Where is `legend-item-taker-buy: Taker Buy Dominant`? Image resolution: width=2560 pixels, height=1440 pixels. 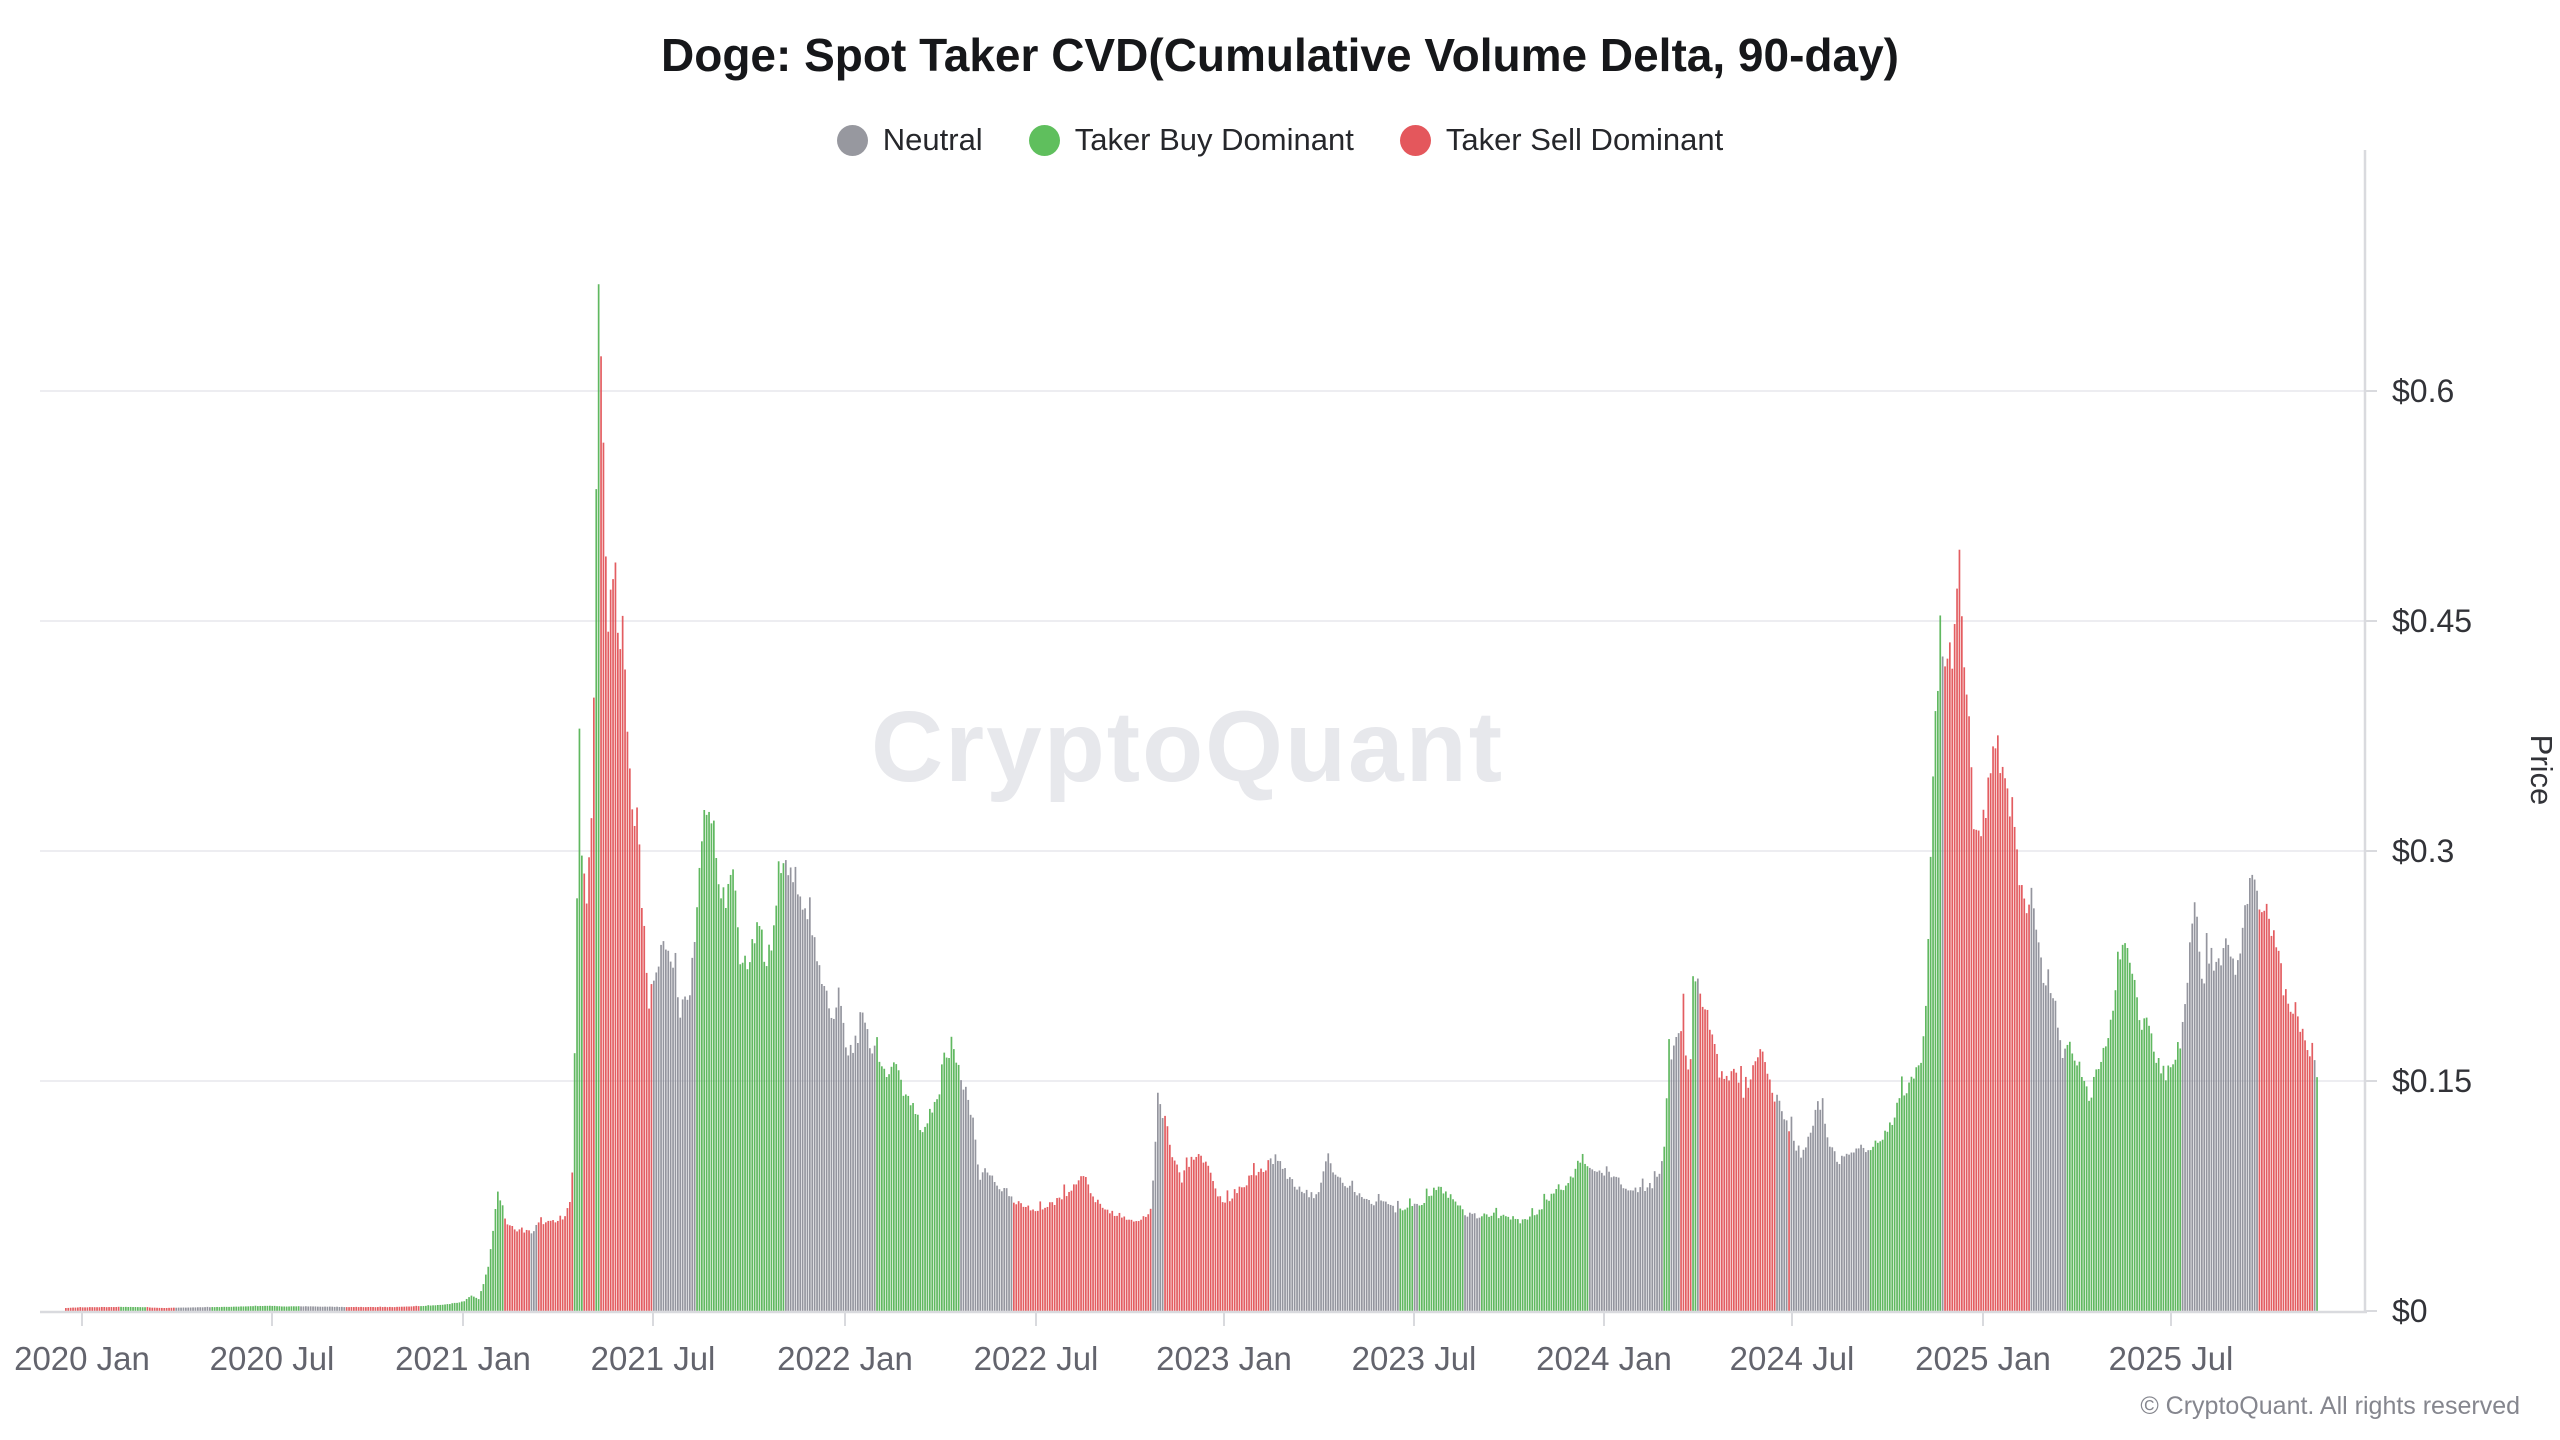
legend-item-taker-buy: Taker Buy Dominant is located at coordinates (1191, 140).